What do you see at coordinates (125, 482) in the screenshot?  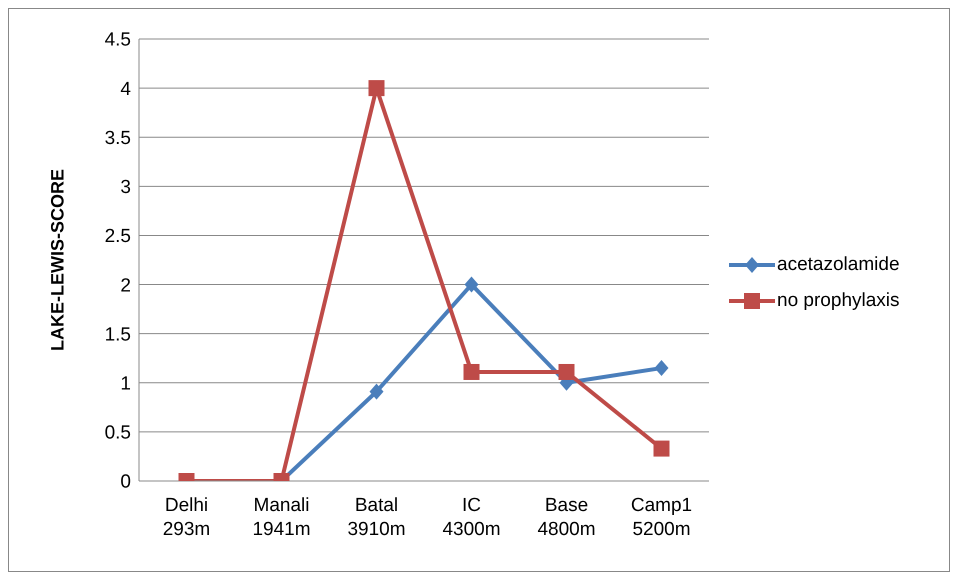 I see `y-tick-label: 0` at bounding box center [125, 482].